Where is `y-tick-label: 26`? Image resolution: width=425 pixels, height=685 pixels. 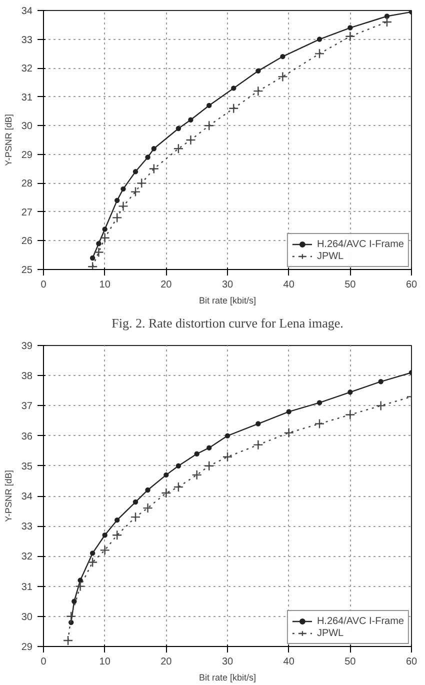
y-tick-label: 26 is located at coordinates (27, 242).